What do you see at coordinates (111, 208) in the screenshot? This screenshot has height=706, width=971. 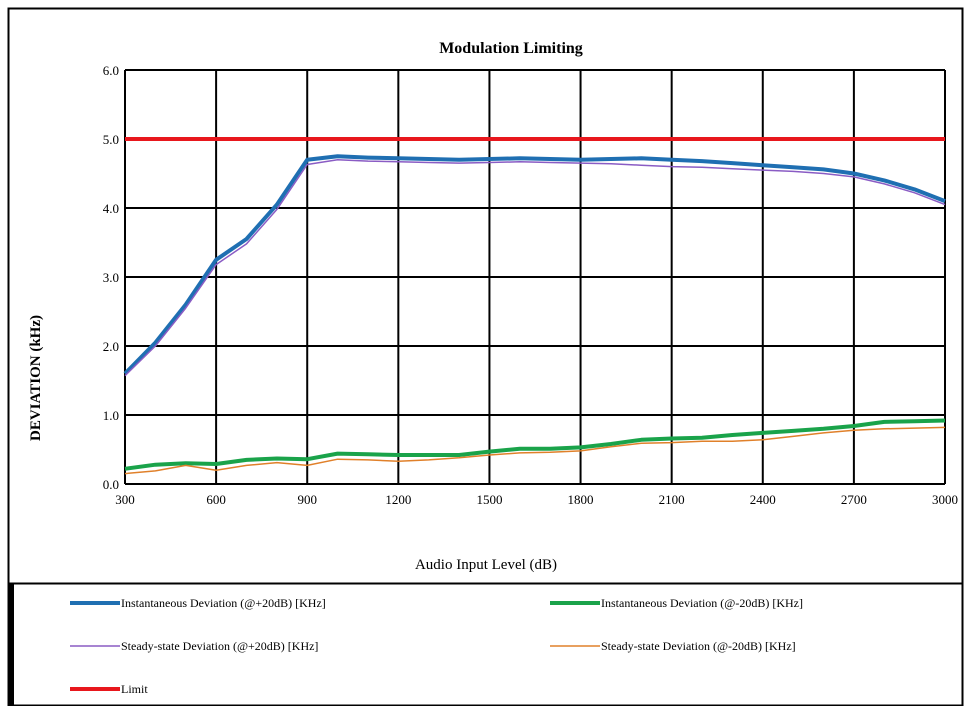 I see `y-tick-label: 4.0` at bounding box center [111, 208].